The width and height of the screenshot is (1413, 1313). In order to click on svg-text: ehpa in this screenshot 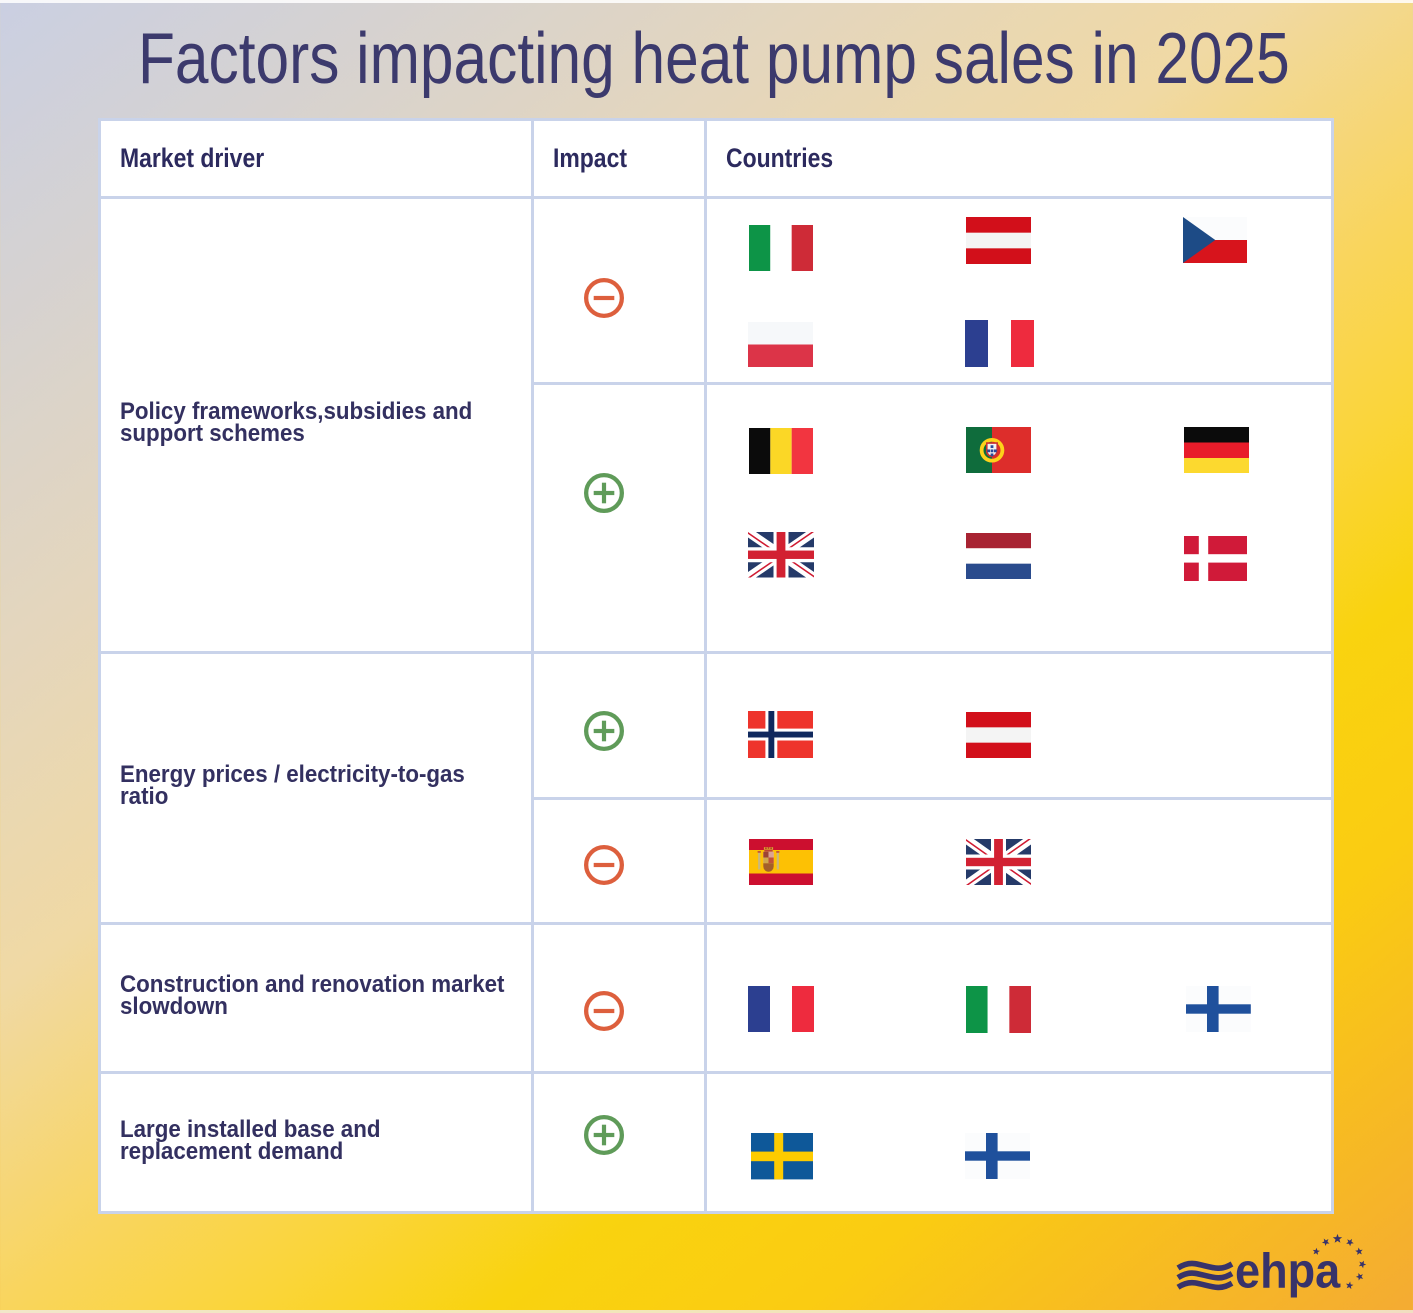, I will do `click(1288, 1270)`.